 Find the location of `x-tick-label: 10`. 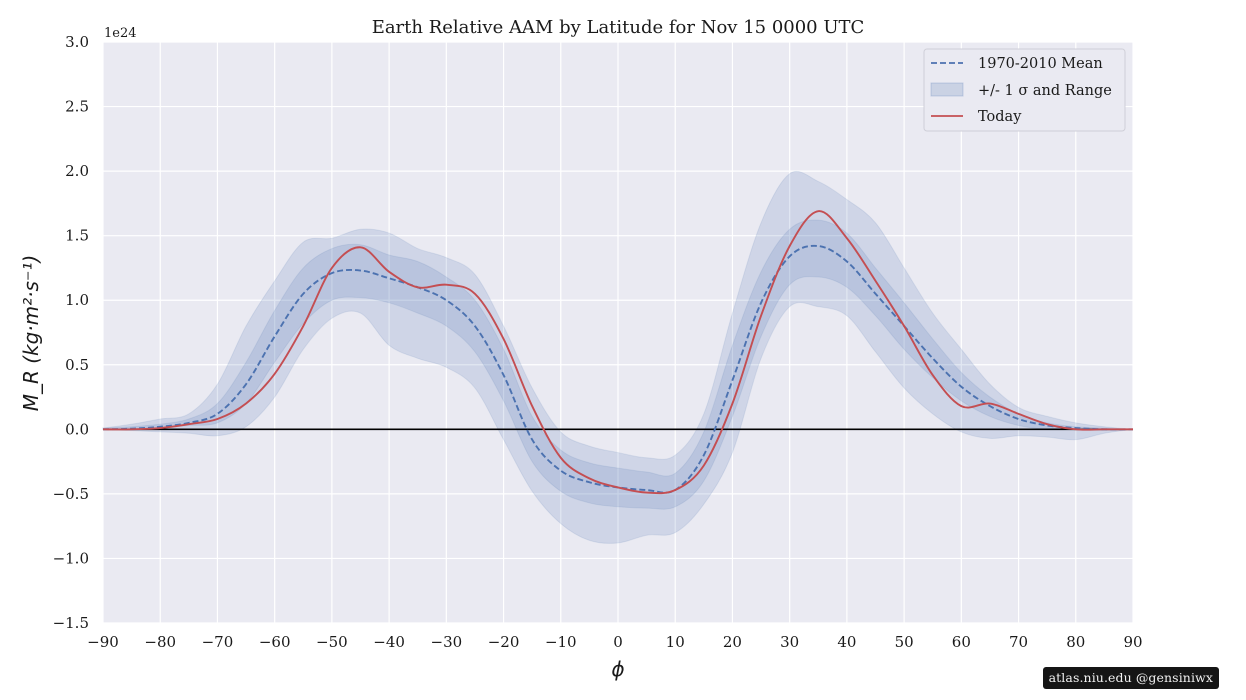

x-tick-label: 10 is located at coordinates (675, 642).